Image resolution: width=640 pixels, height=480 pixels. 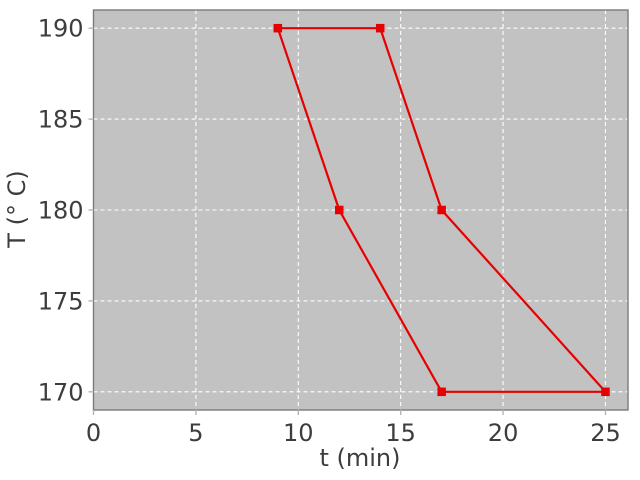 I want to click on y-tick-label: 180, so click(x=61, y=211).